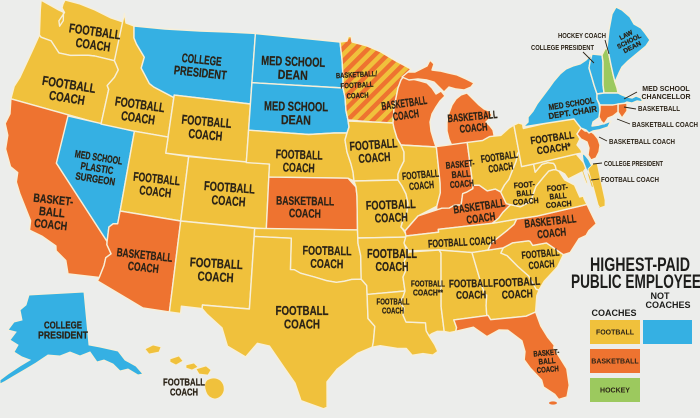 Image resolution: width=700 pixels, height=418 pixels. Describe the element at coordinates (666, 97) in the screenshot. I see `svg-text: CHANCELLOR` at that location.